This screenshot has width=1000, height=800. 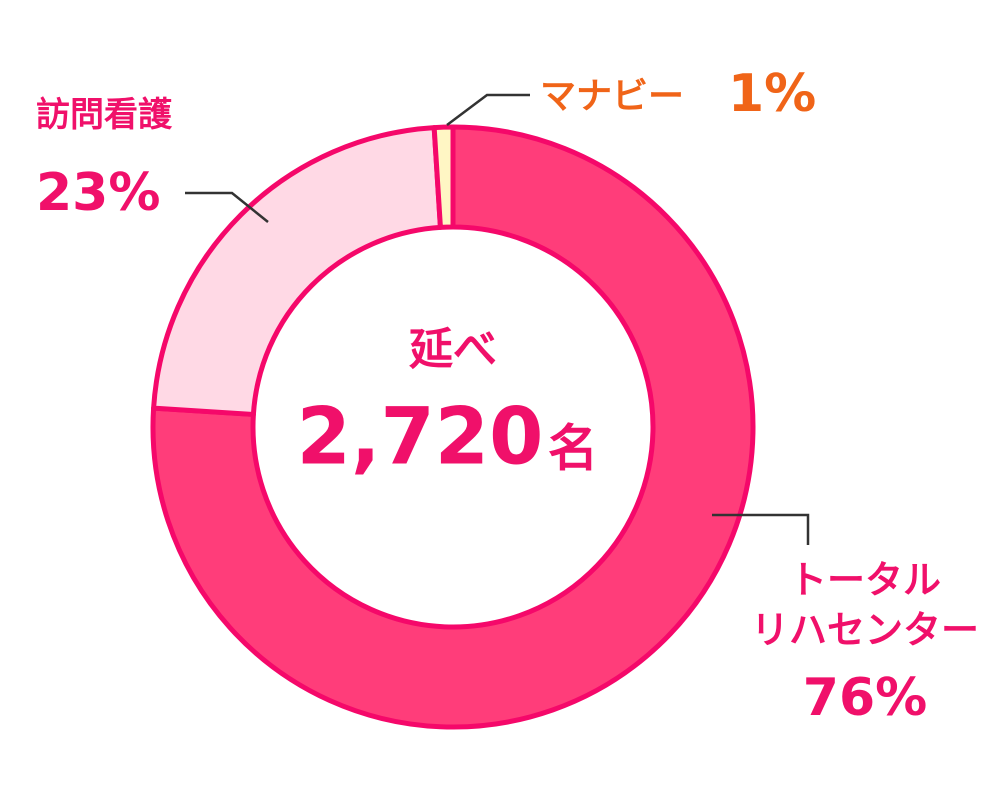 I want to click on center-value: 2,720, so click(x=420, y=437).